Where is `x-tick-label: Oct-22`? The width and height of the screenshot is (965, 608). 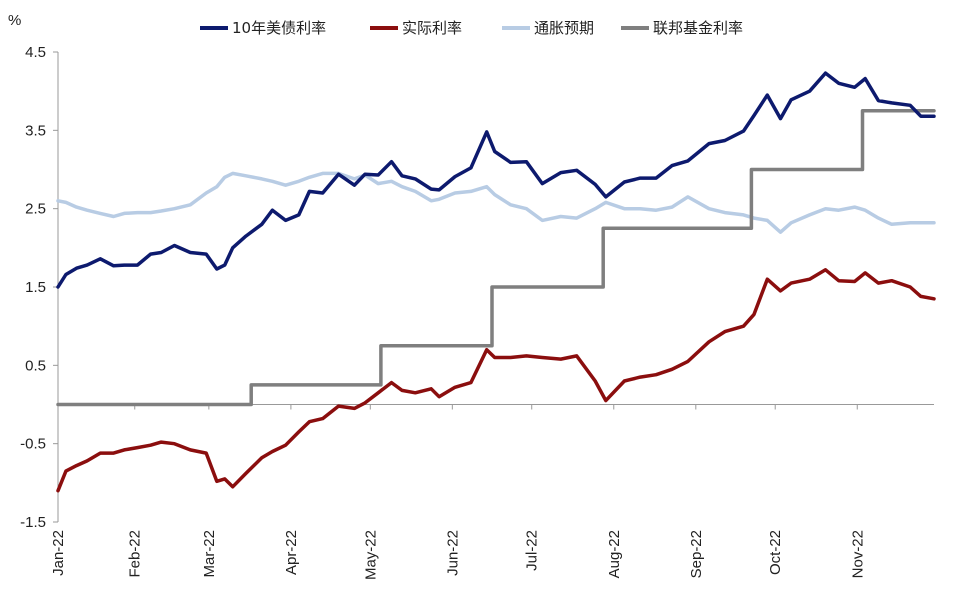 x-tick-label: Oct-22 is located at coordinates (775, 552).